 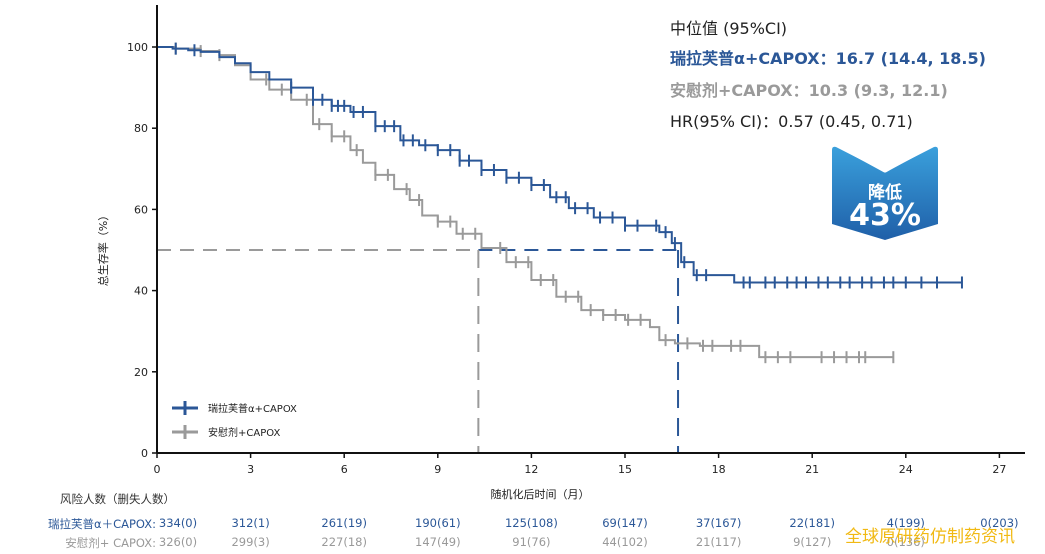 What do you see at coordinates (137, 47) in the screenshot?
I see `y-tick-label: 100` at bounding box center [137, 47].